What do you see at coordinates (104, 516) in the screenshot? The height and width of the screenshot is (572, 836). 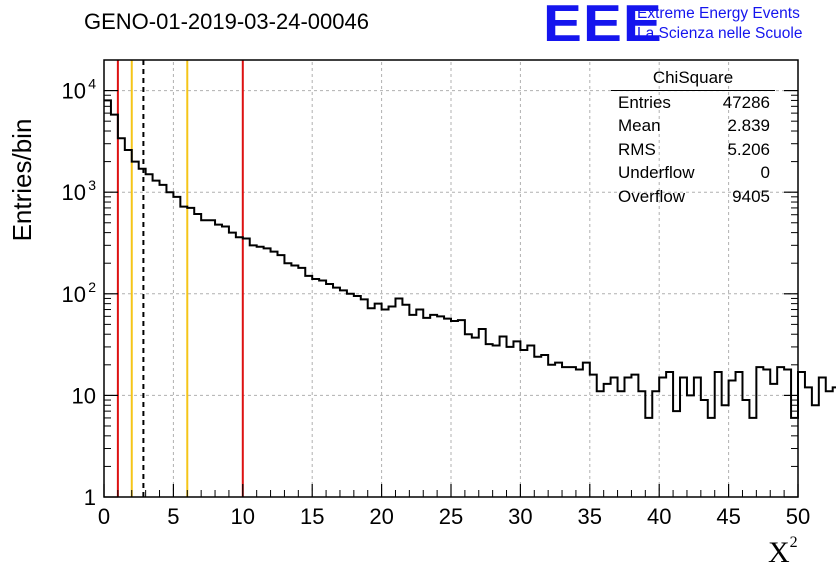 I see `x-tick-label: 0` at bounding box center [104, 516].